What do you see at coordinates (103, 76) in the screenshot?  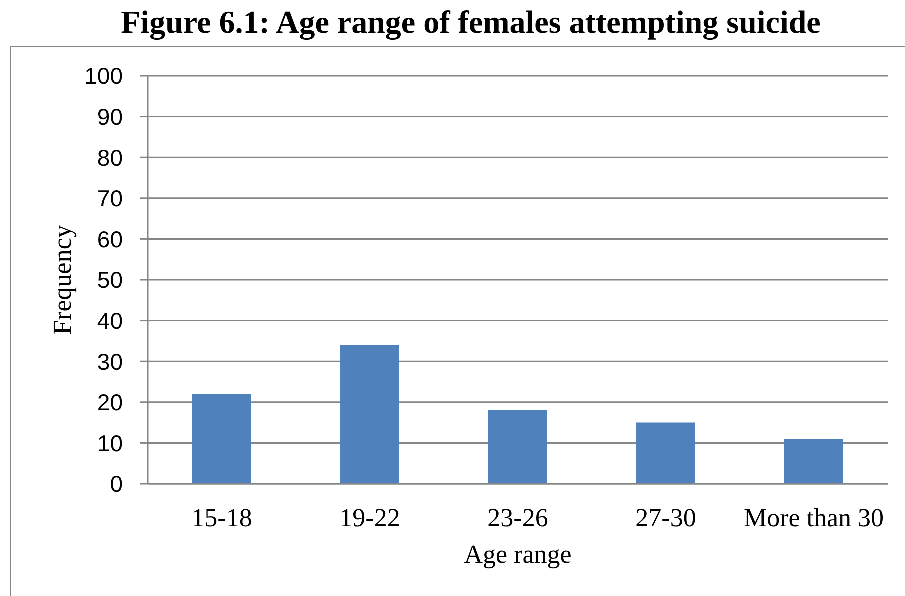 I see `y-tick-label: 100` at bounding box center [103, 76].